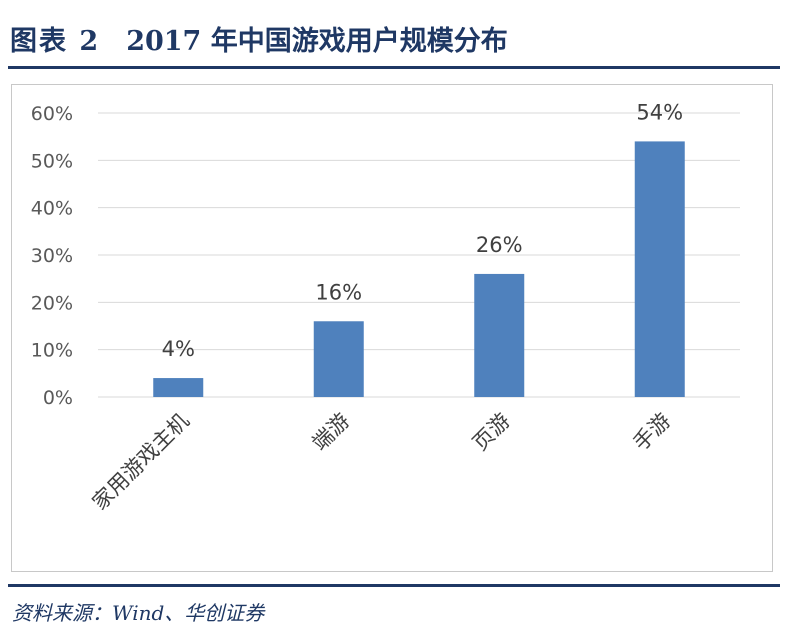  Describe the element at coordinates (52, 303) in the screenshot. I see `y-tick-label: 20%` at that location.